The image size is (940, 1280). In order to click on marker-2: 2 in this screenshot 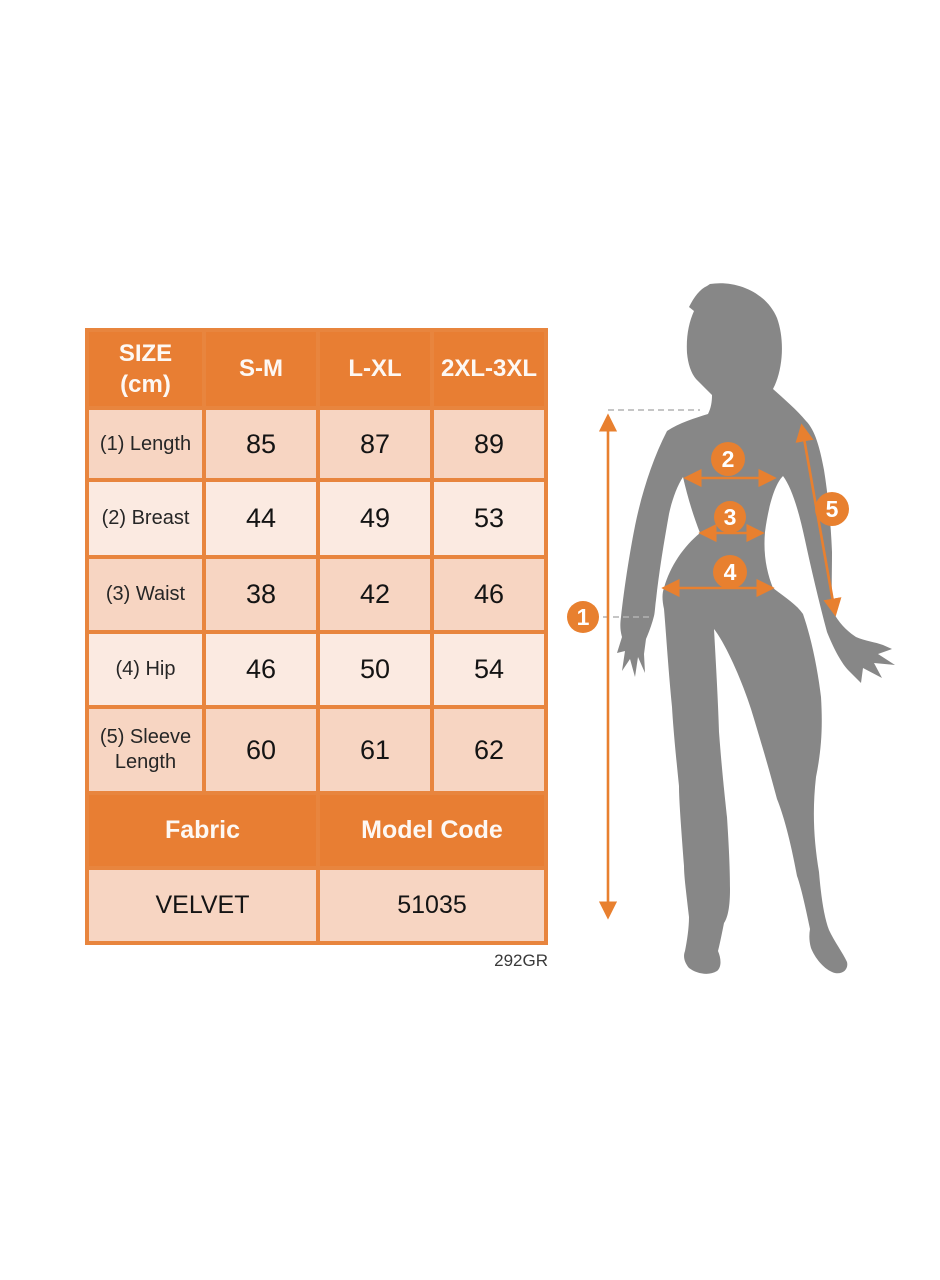, I will do `click(728, 459)`.